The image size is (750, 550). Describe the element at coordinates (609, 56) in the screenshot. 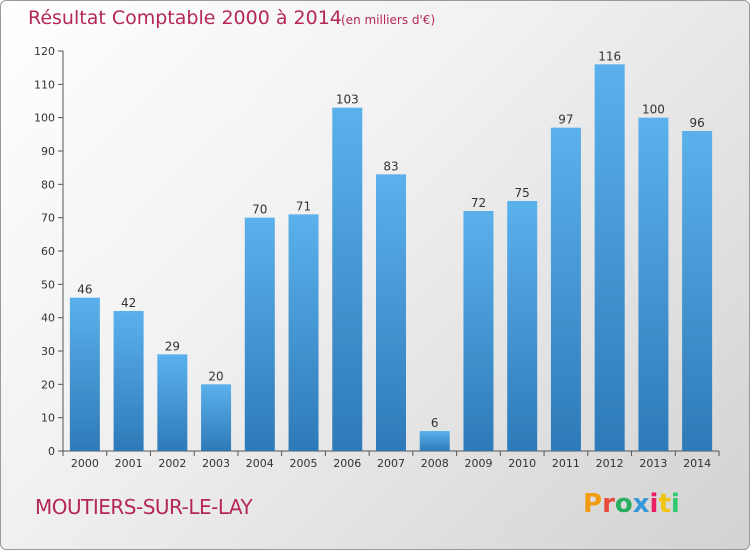

I see `bar-value-label: 116` at that location.